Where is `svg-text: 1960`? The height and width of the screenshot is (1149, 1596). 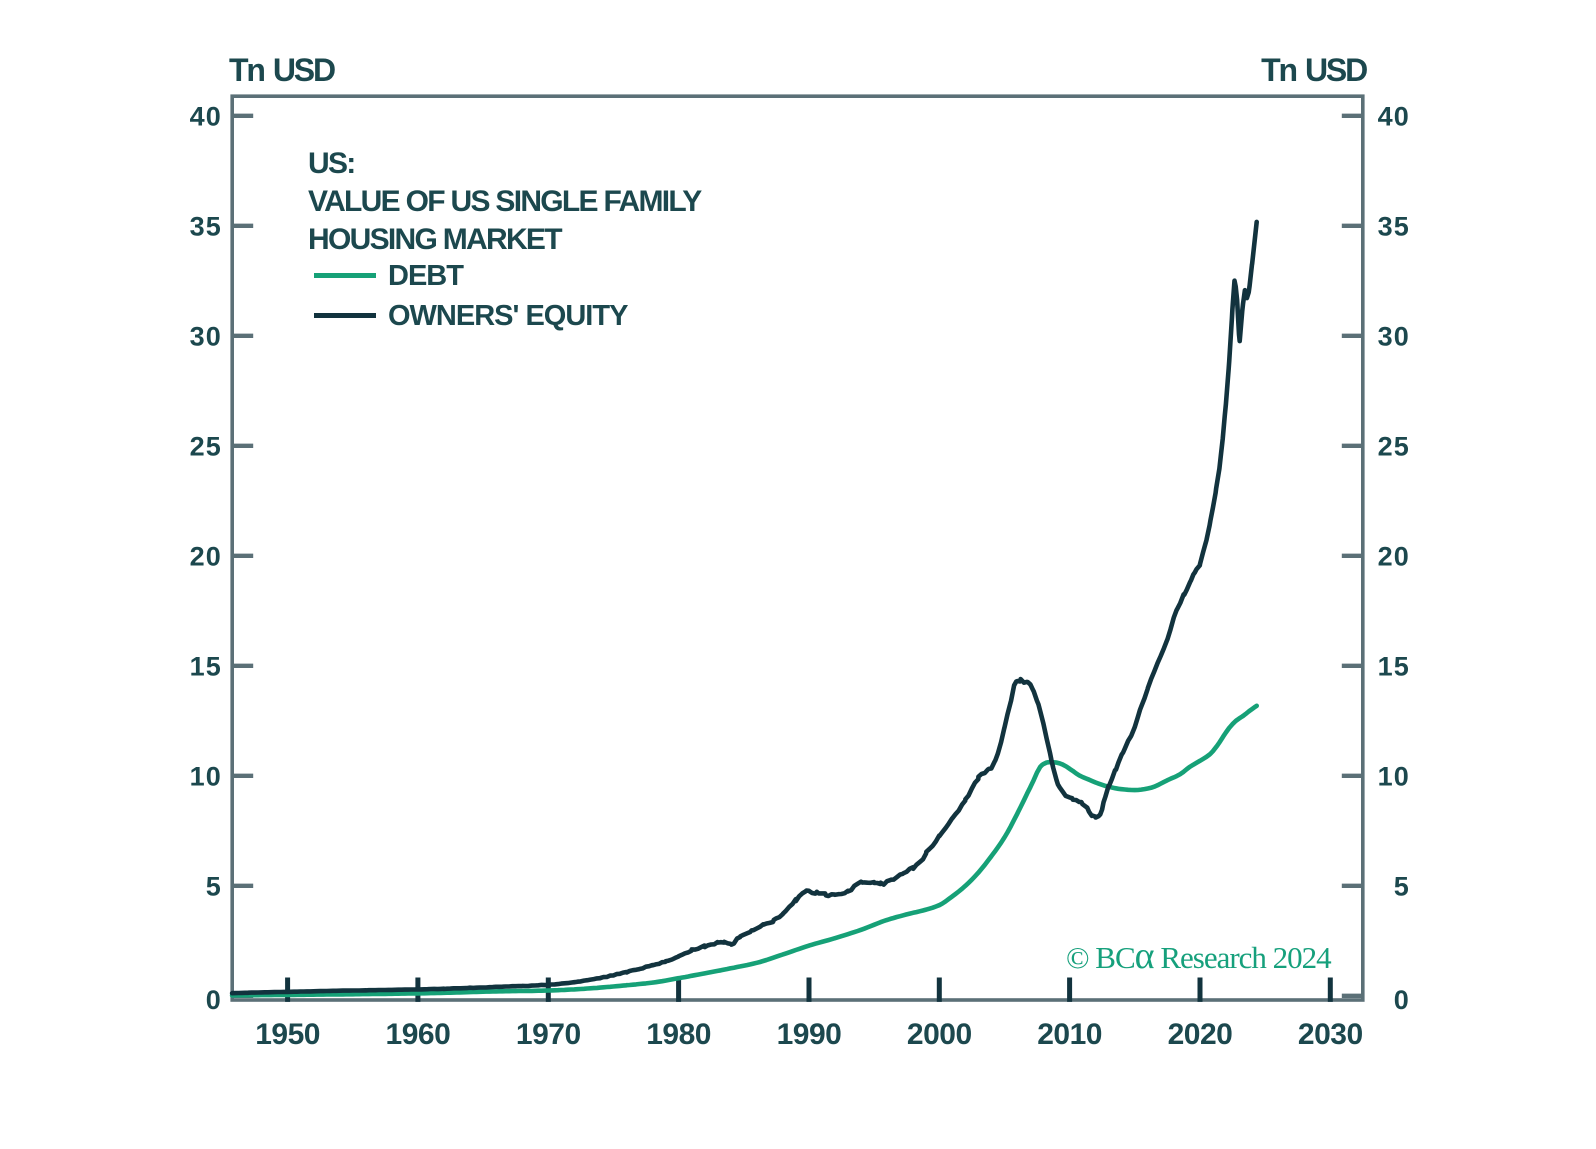 svg-text: 1960 is located at coordinates (418, 1034).